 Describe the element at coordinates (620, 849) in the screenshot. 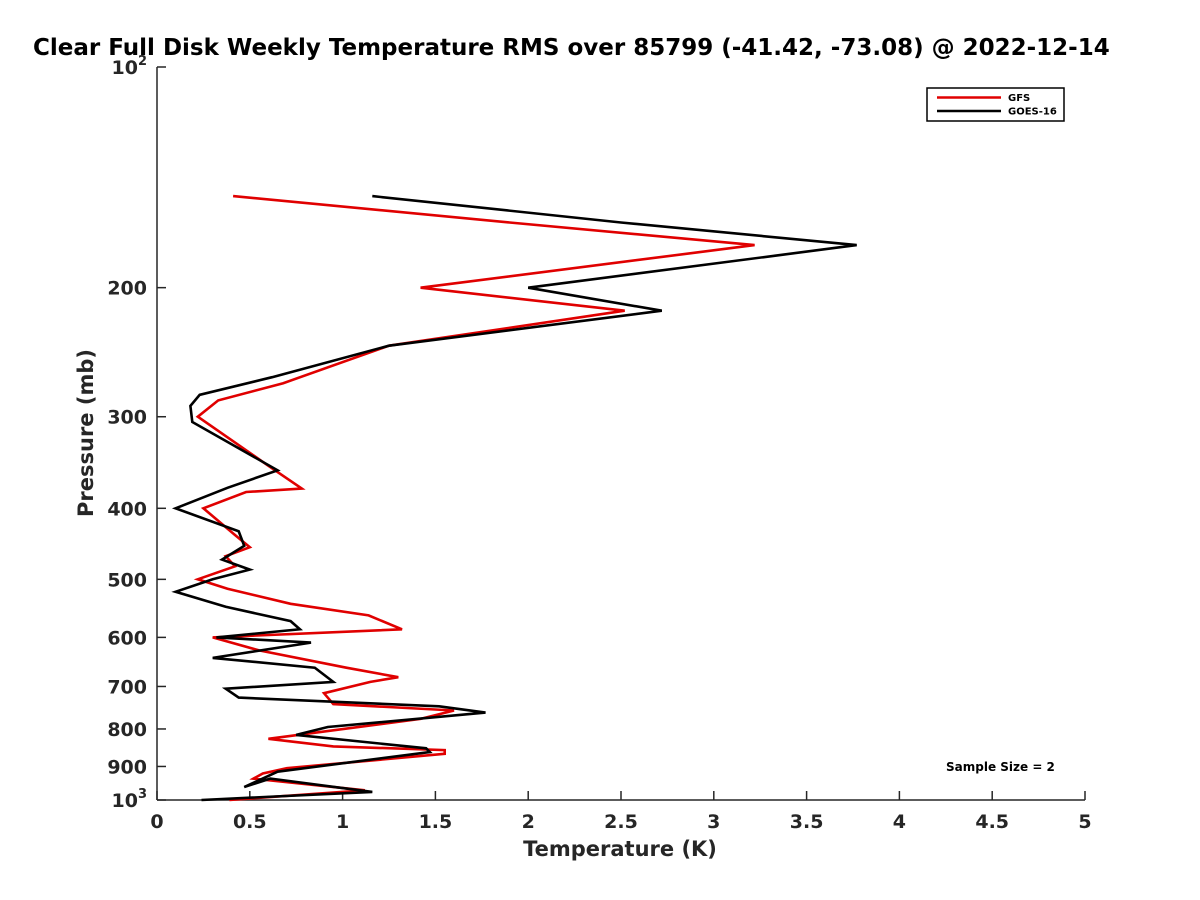

I see `x-axis-label: Temperature (K)` at that location.